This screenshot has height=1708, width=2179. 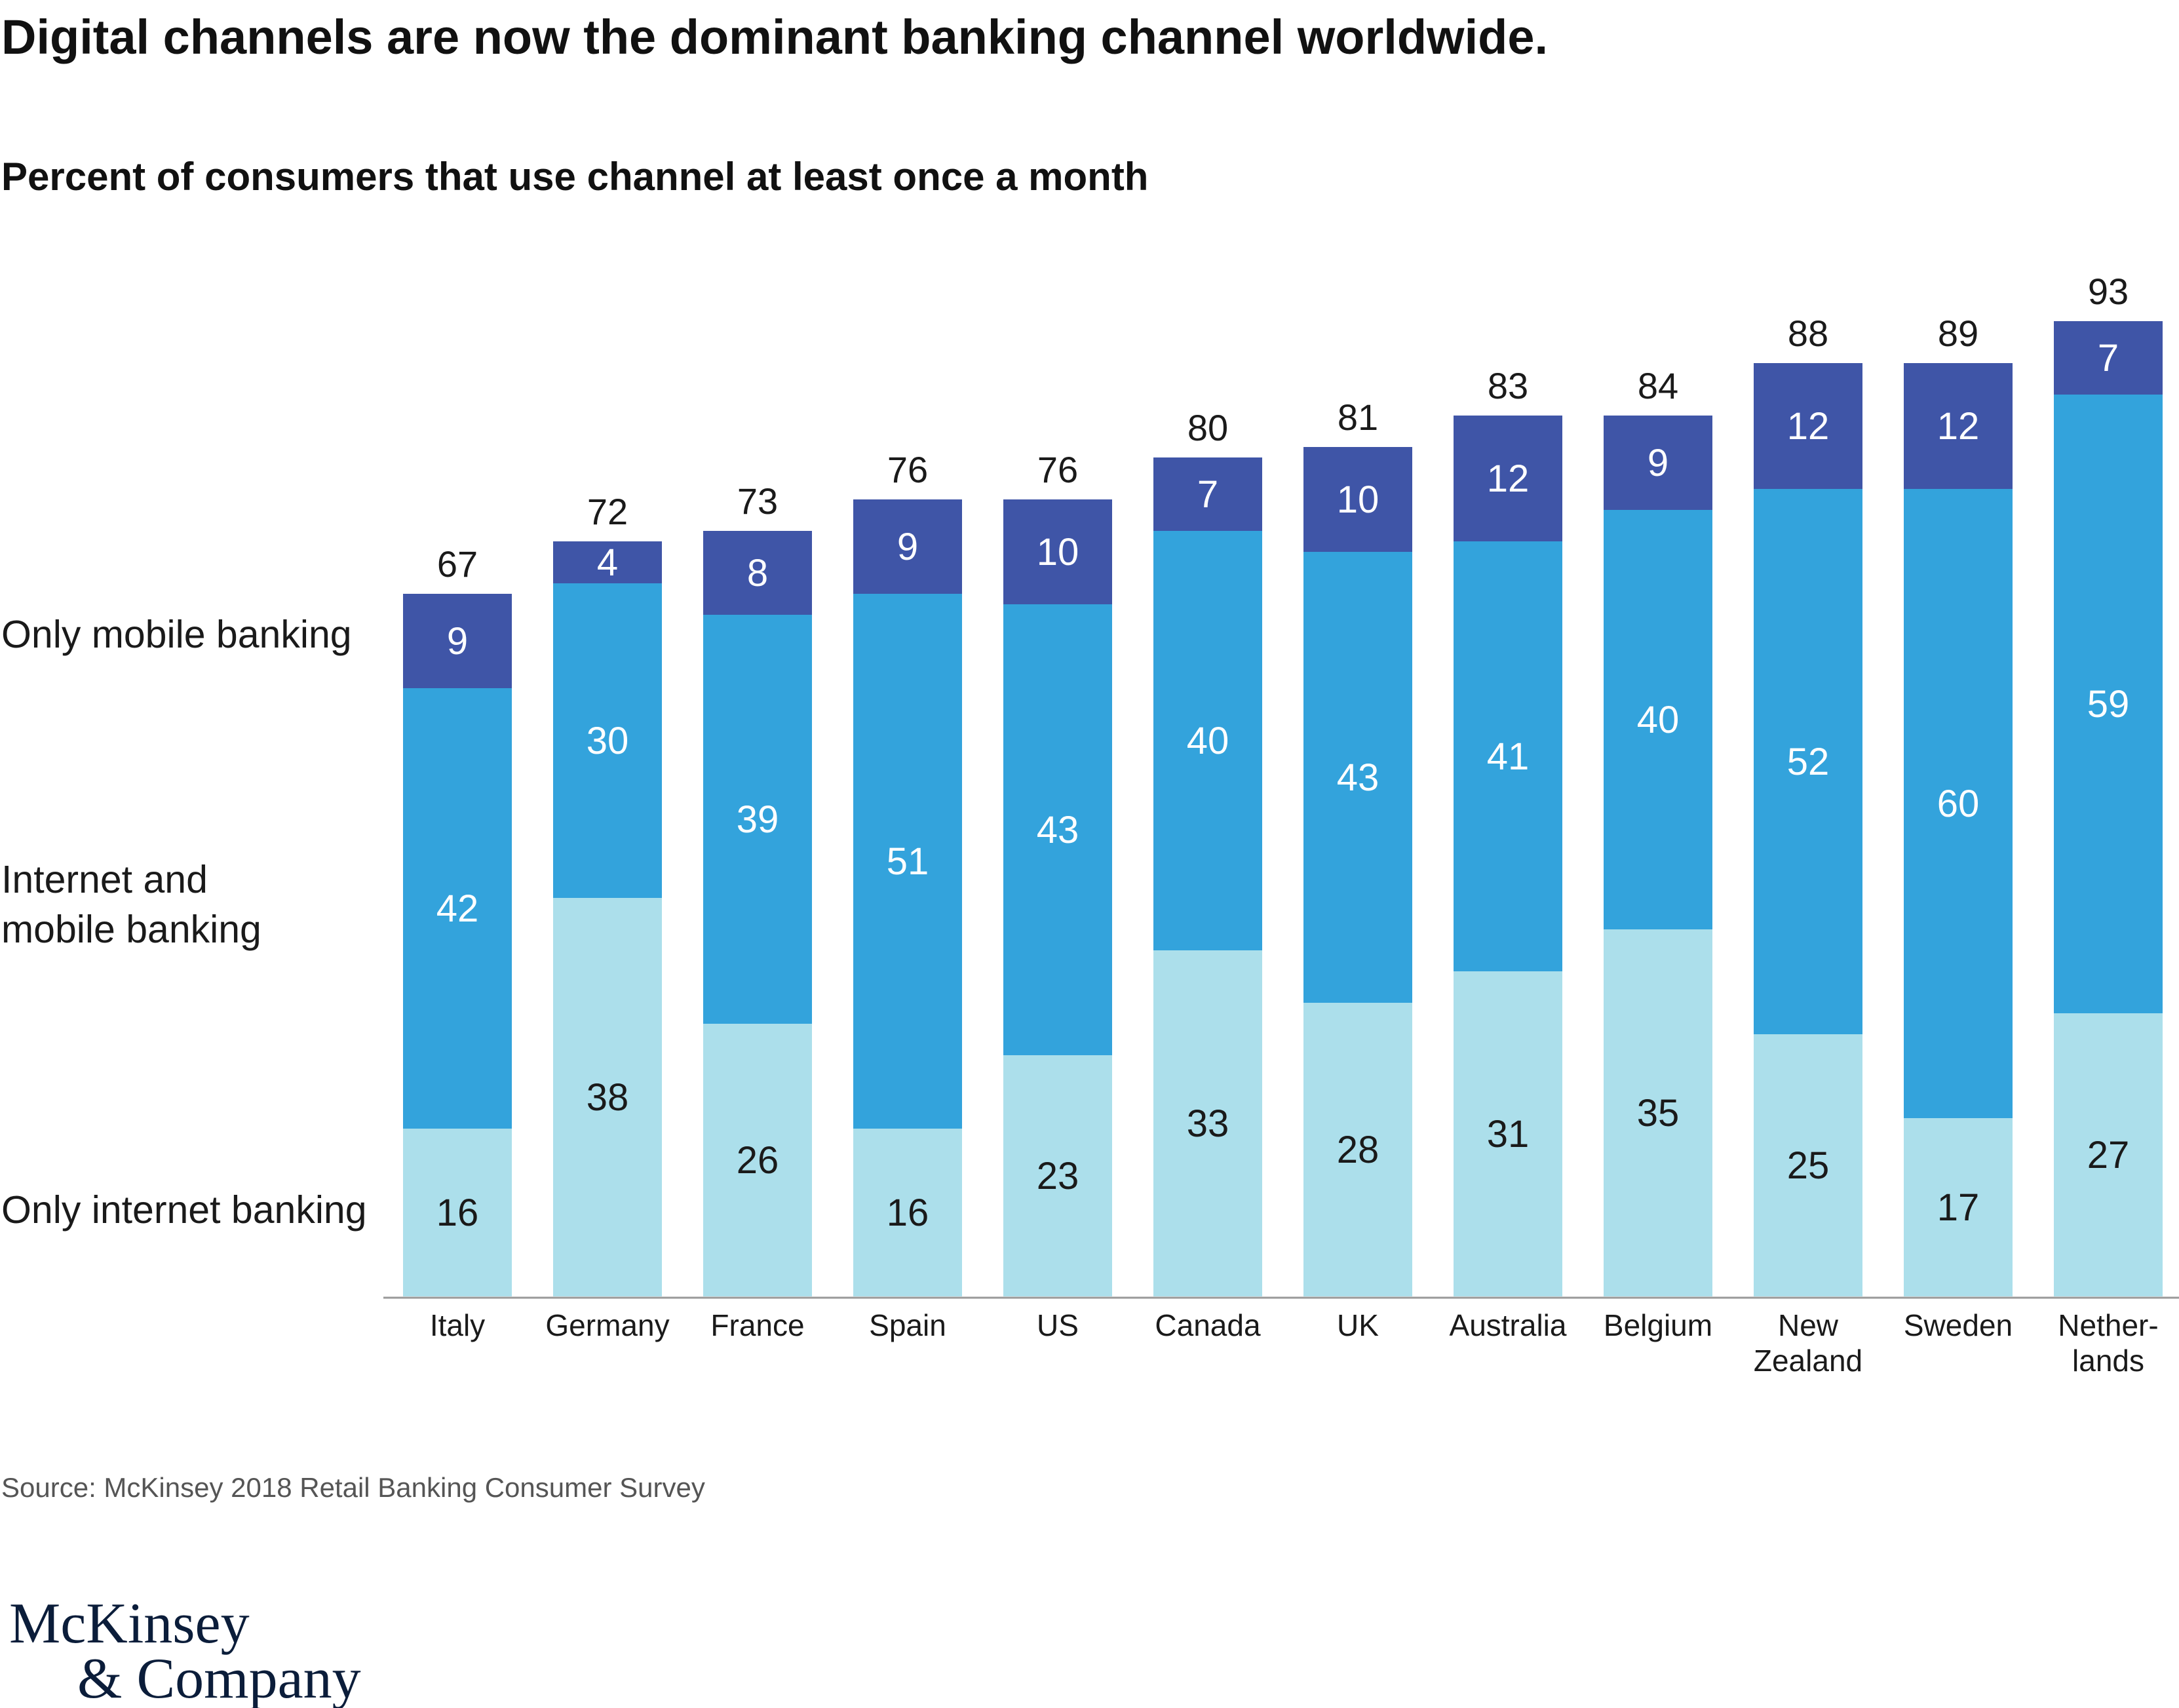 I want to click on data-label-internet-only: 25, so click(x=1809, y=1165).